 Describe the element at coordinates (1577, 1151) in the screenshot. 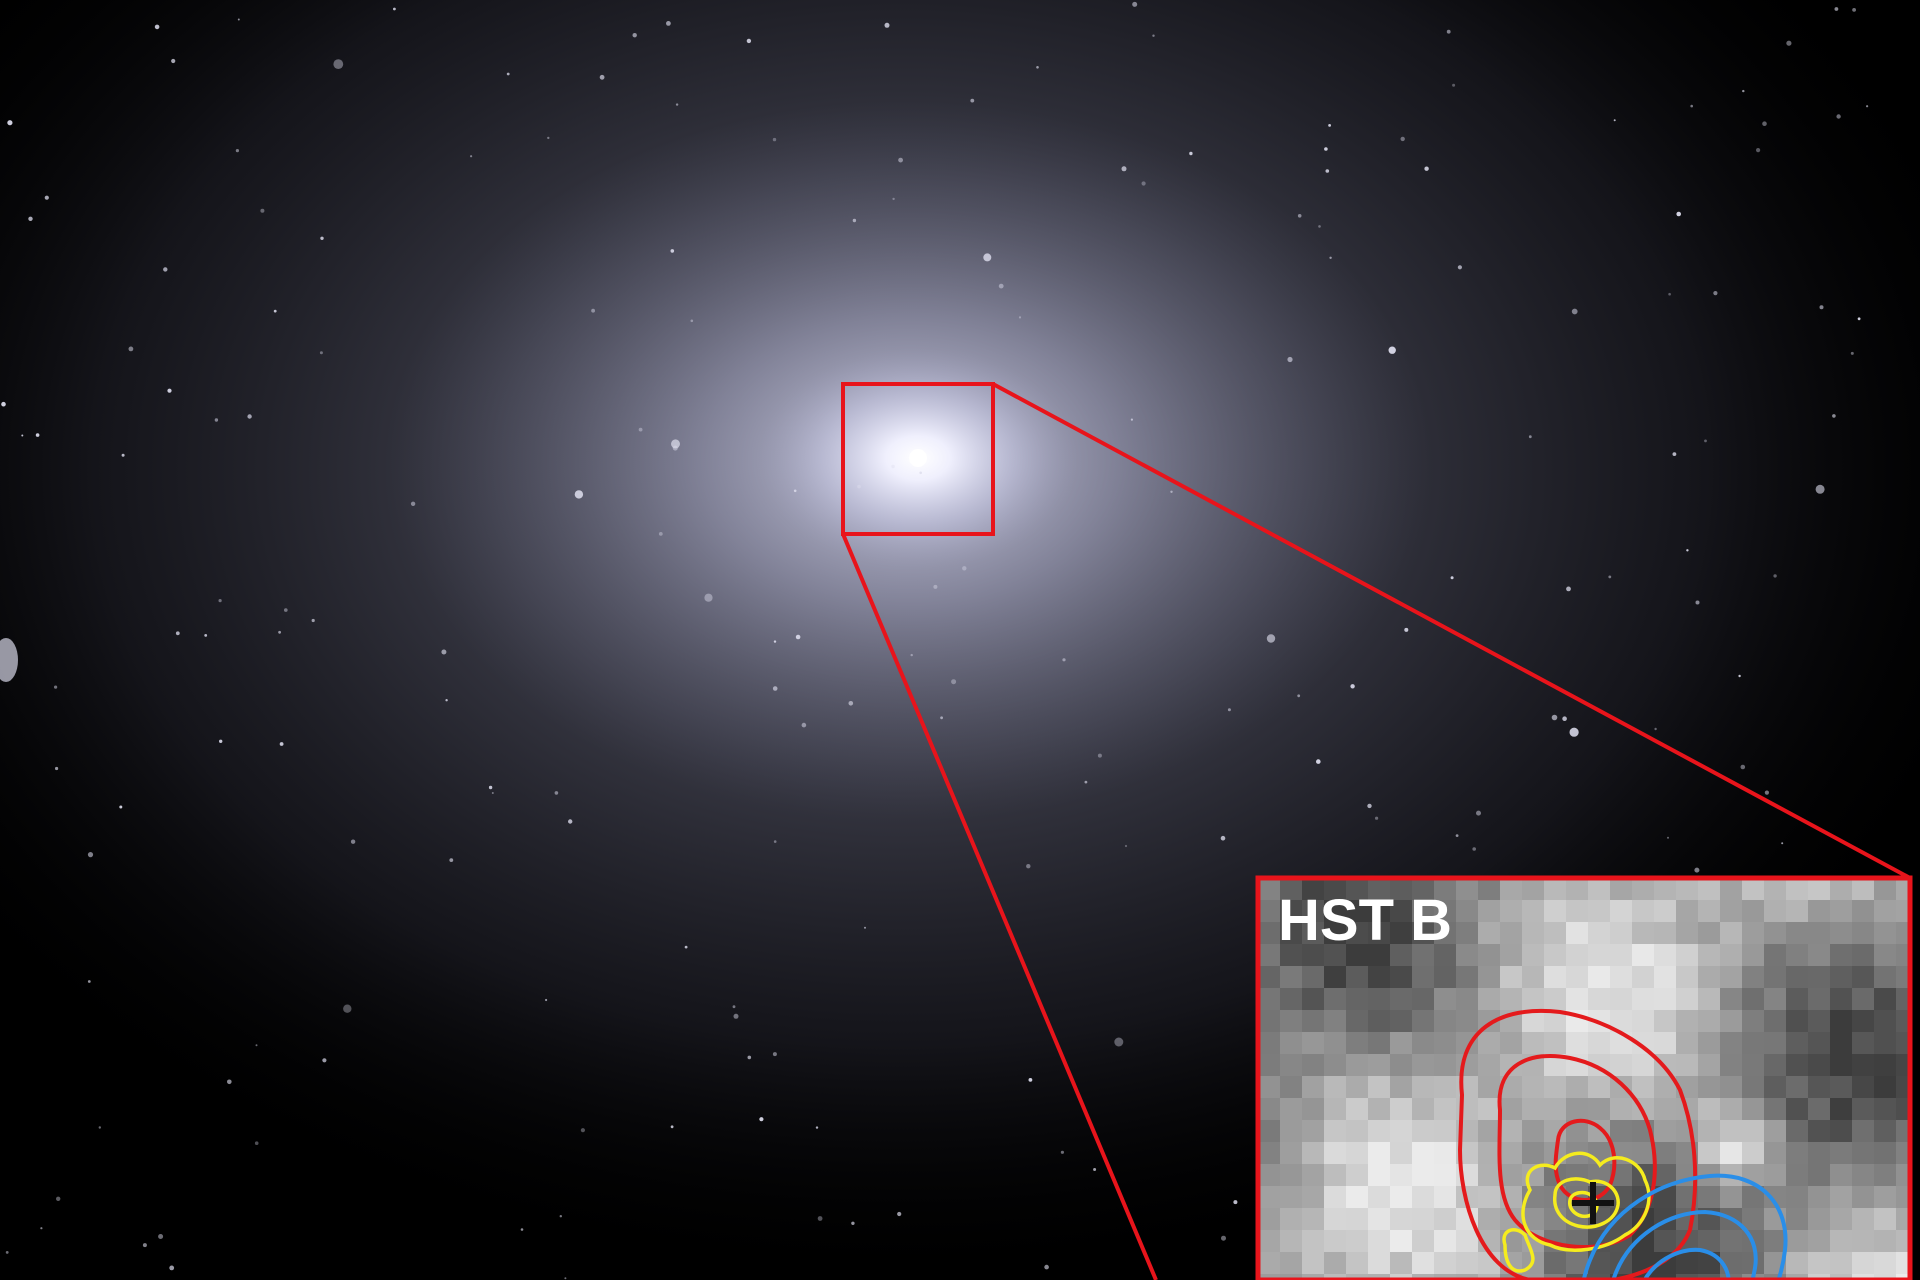

I see `red-contour-middle` at that location.